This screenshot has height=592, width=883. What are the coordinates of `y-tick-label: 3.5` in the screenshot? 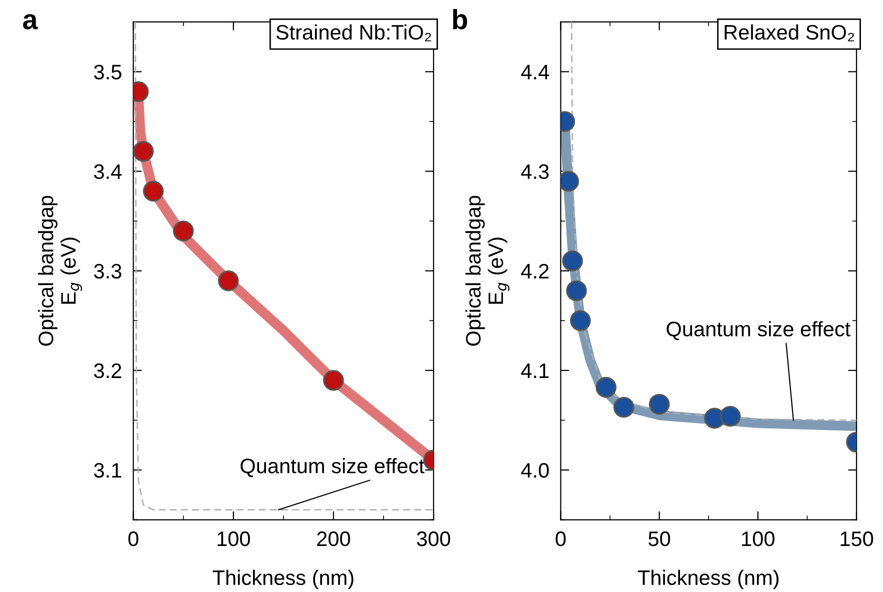 It's located at (108, 72).